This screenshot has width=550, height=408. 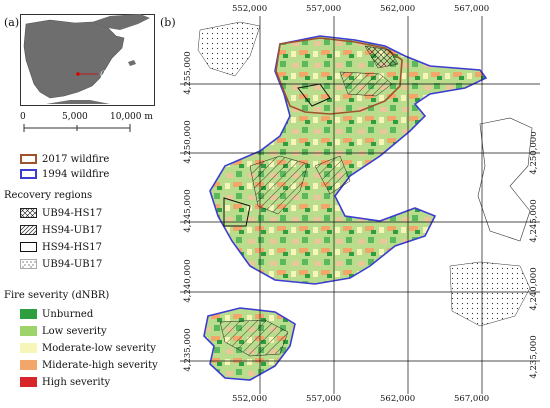 What do you see at coordinates (48, 195) in the screenshot?
I see `legend-title-recovery: Recovery regions` at bounding box center [48, 195].